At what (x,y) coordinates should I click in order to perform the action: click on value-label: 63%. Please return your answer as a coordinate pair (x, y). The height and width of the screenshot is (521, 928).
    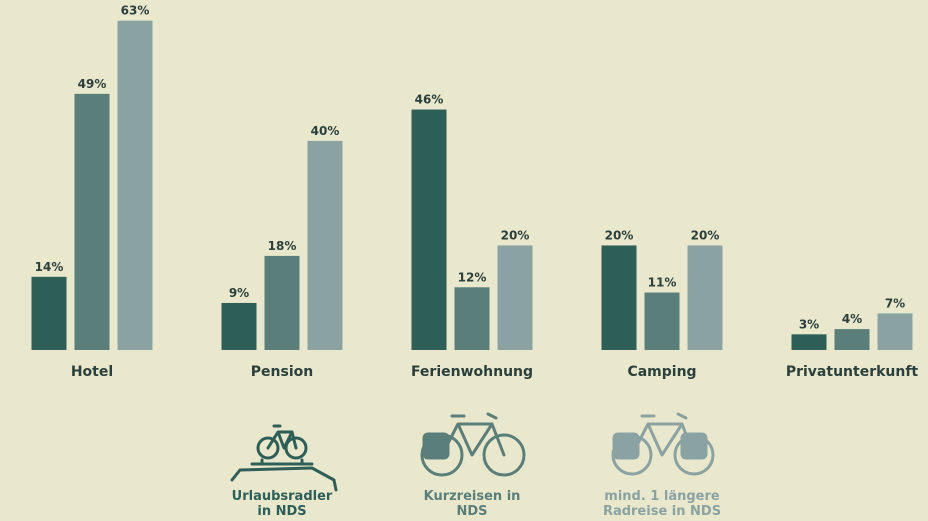
    Looking at the image, I should click on (135, 11).